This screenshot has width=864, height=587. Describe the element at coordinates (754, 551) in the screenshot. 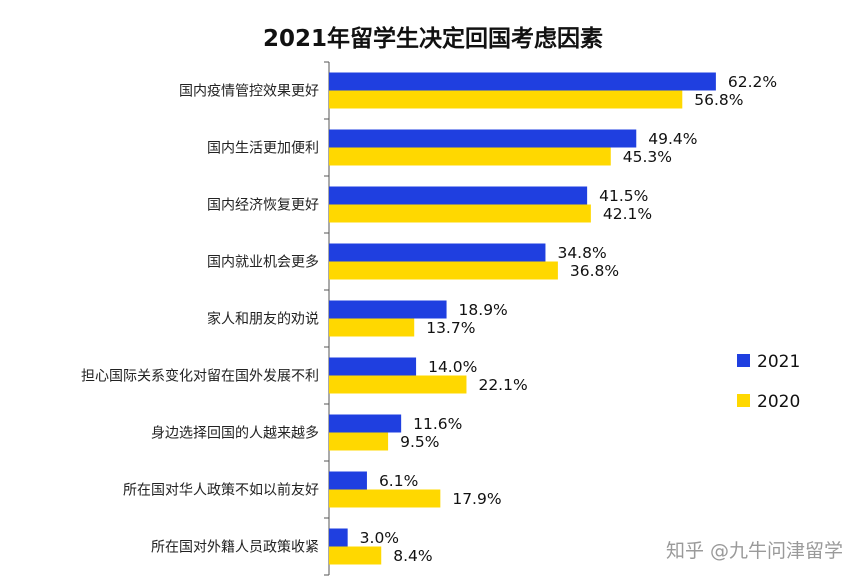

I see `watermark: 知乎 @九牛问津留学` at that location.